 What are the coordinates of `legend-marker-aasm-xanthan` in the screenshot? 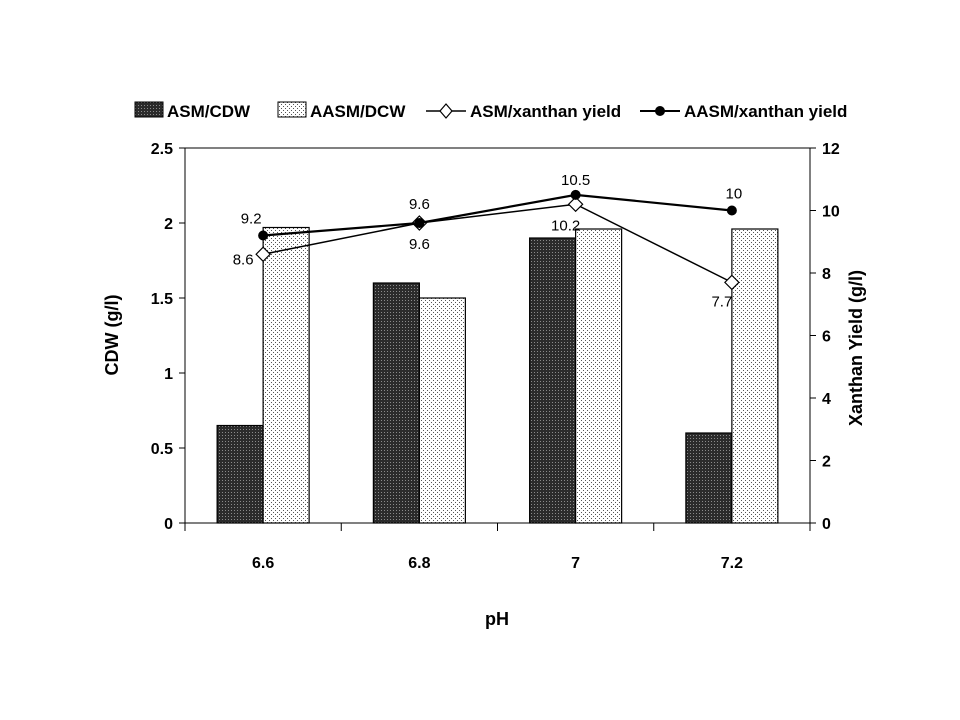 It's located at (660, 111).